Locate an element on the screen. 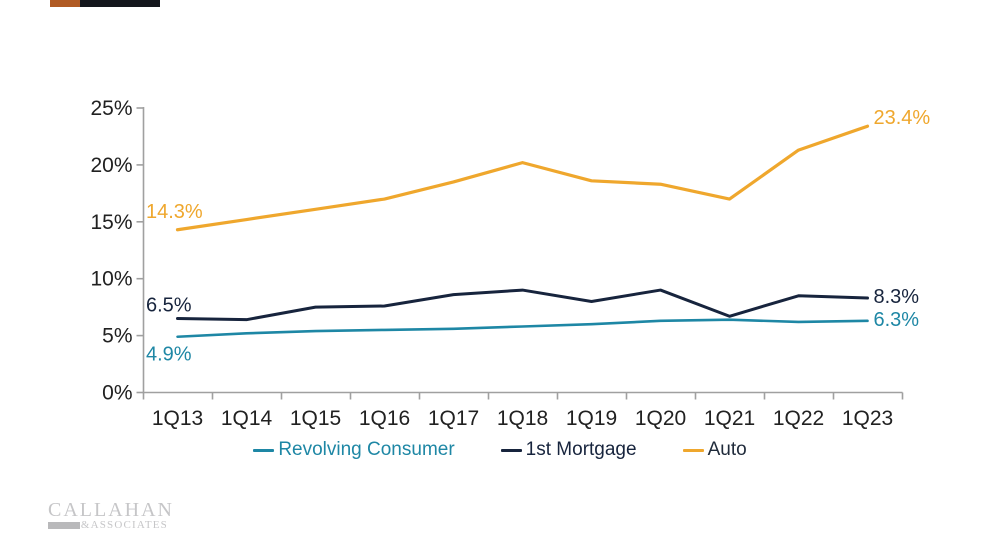 The image size is (1000, 544). legend-label: Auto is located at coordinates (727, 449).